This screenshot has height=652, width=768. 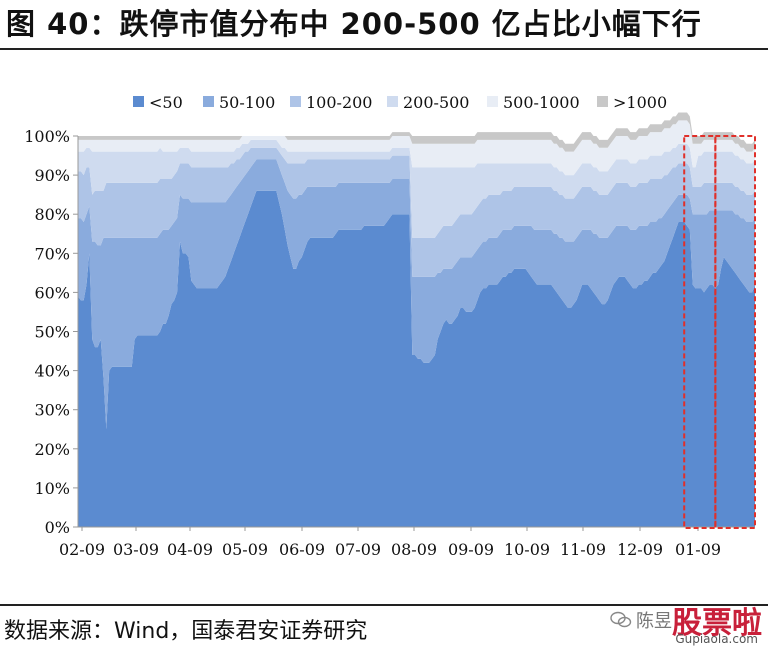 I want to click on y-tick-label: 80%, so click(x=52, y=214).